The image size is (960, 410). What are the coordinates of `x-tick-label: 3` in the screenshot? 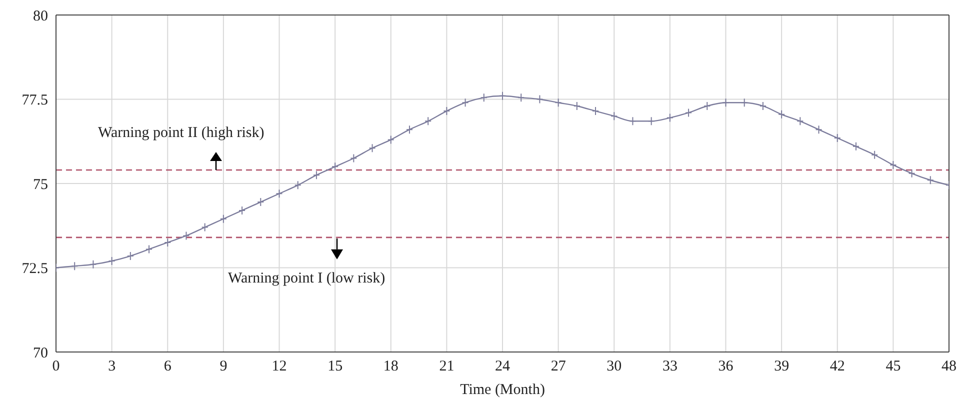 It's located at (112, 366).